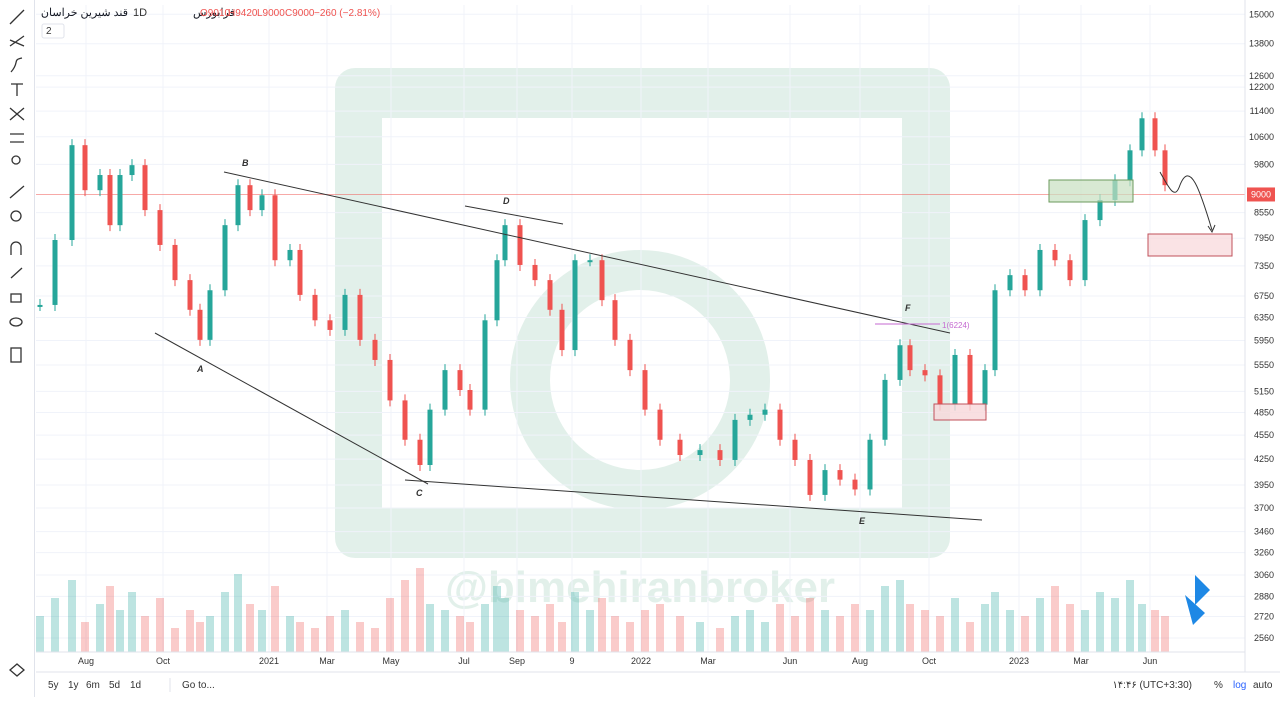 This screenshot has height=702, width=1280. I want to click on range-button: 1y, so click(73, 685).